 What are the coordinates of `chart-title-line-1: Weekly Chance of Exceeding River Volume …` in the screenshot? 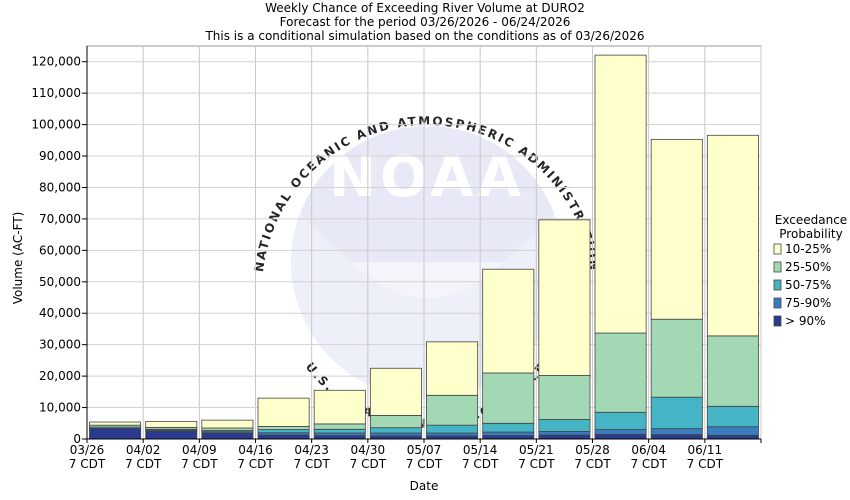 It's located at (425, 8).